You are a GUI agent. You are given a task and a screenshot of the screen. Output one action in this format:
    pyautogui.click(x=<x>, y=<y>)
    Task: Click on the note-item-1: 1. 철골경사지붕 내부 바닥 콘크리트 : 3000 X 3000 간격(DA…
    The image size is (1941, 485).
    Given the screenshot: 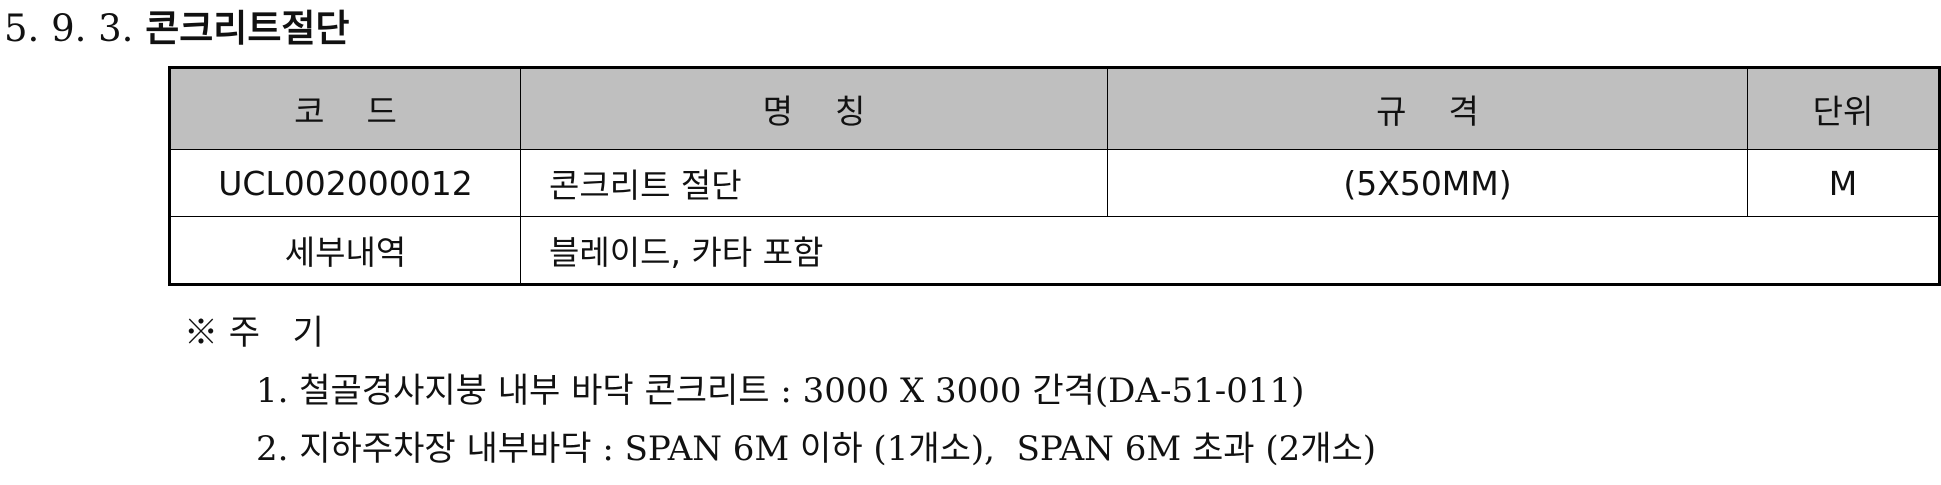 What is the action you would take?
    pyautogui.click(x=780, y=391)
    